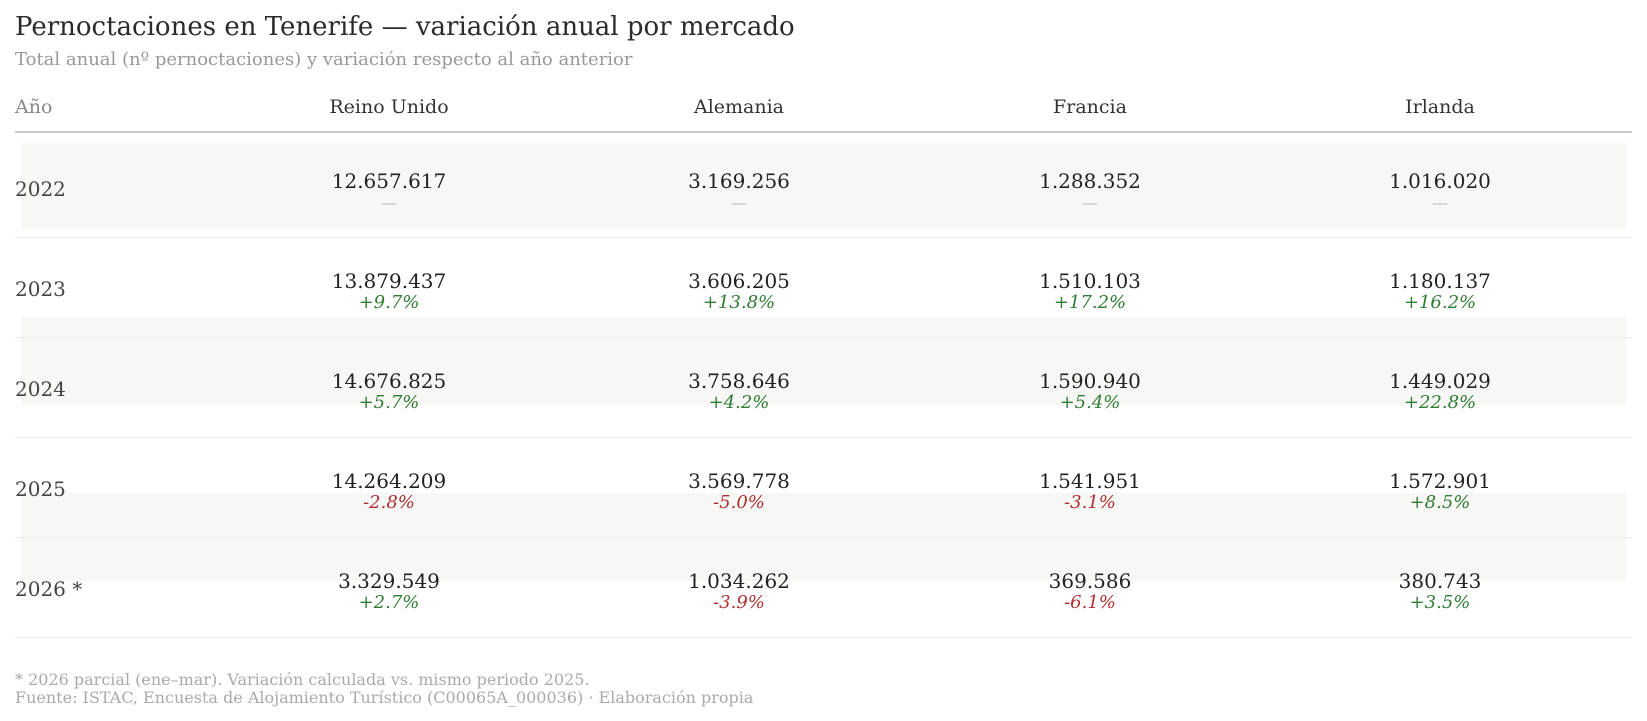 This screenshot has height=721, width=1647. What do you see at coordinates (739, 181) in the screenshot?
I see `cell-value: 3.169.256` at bounding box center [739, 181].